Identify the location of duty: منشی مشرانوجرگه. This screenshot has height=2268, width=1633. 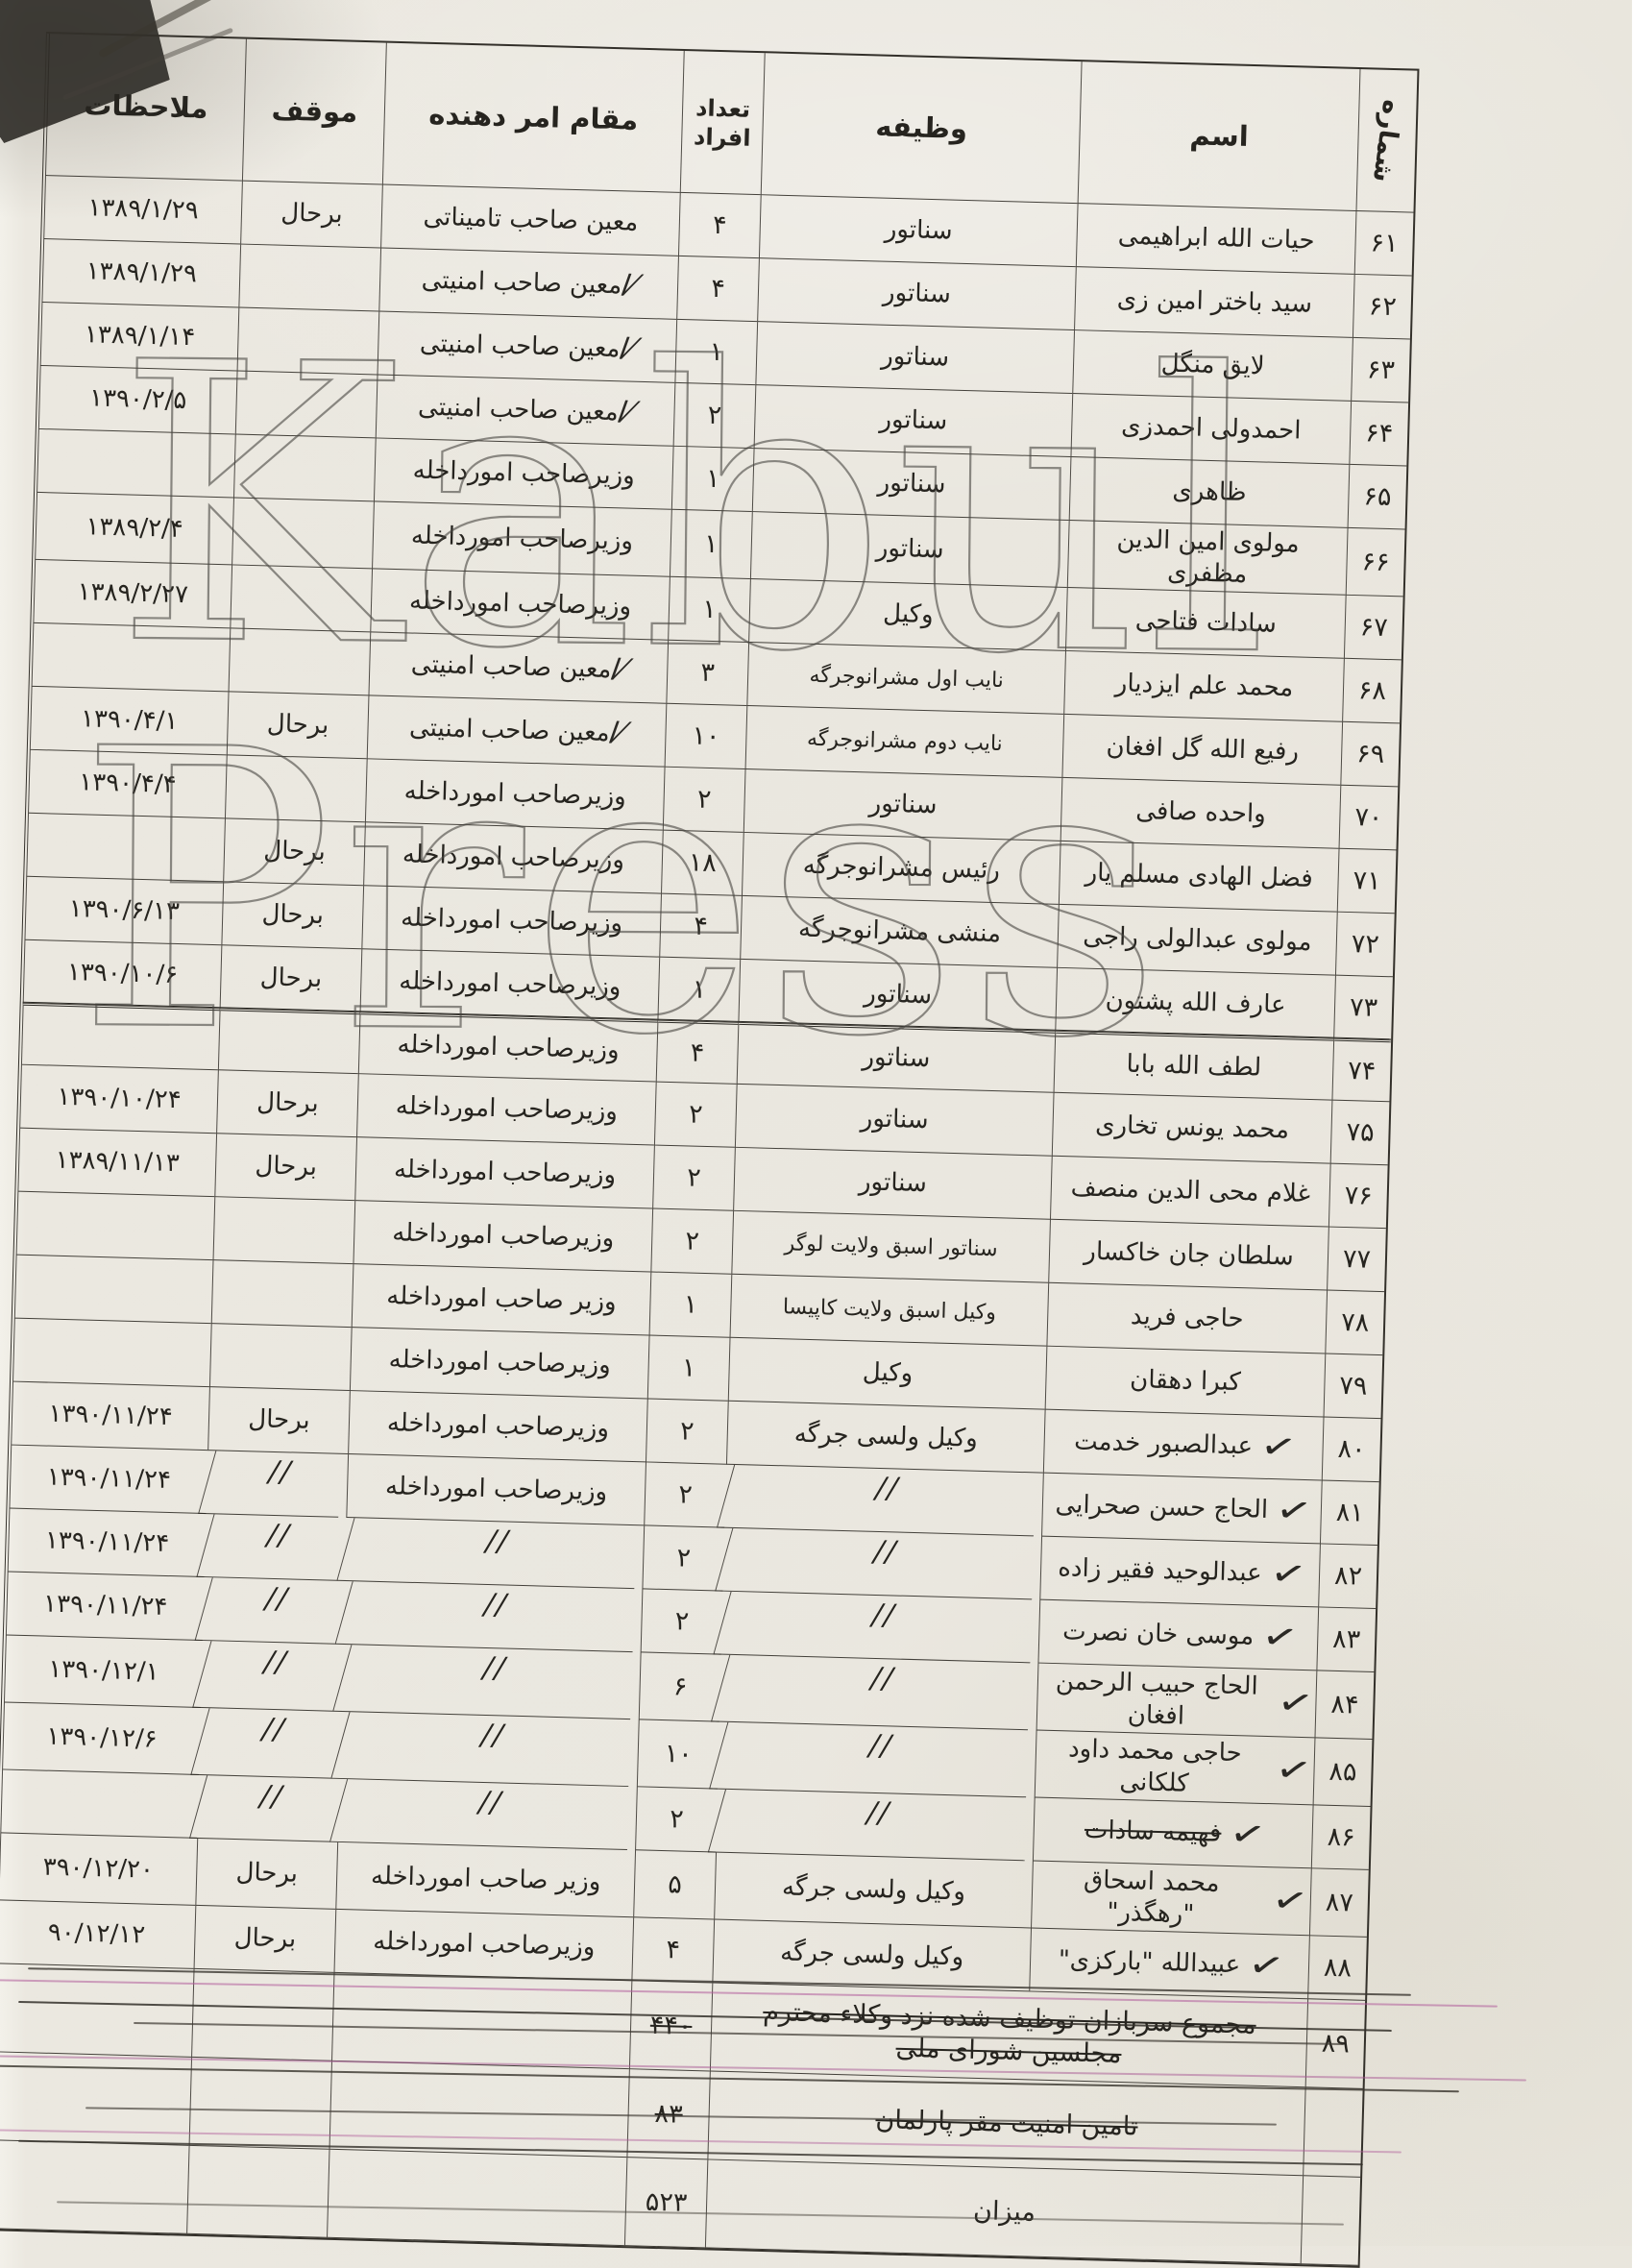
(900, 931).